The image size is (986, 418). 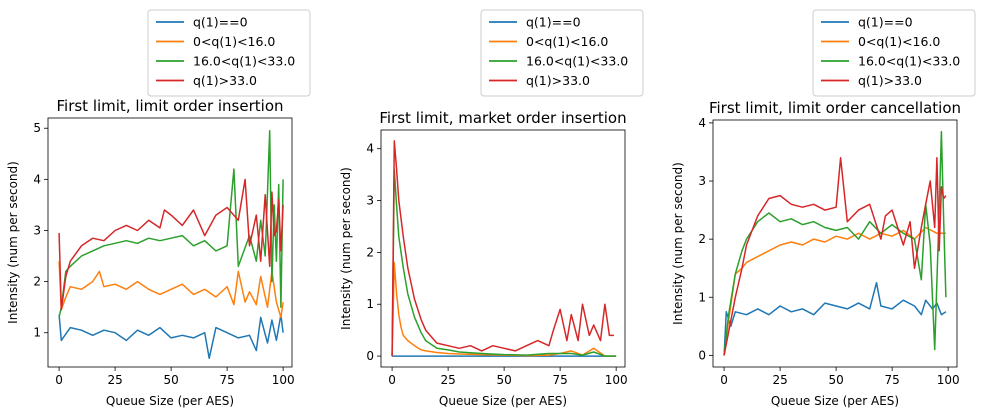 What do you see at coordinates (169, 106) in the screenshot?
I see `chart-title: First limit, limit order insertion` at bounding box center [169, 106].